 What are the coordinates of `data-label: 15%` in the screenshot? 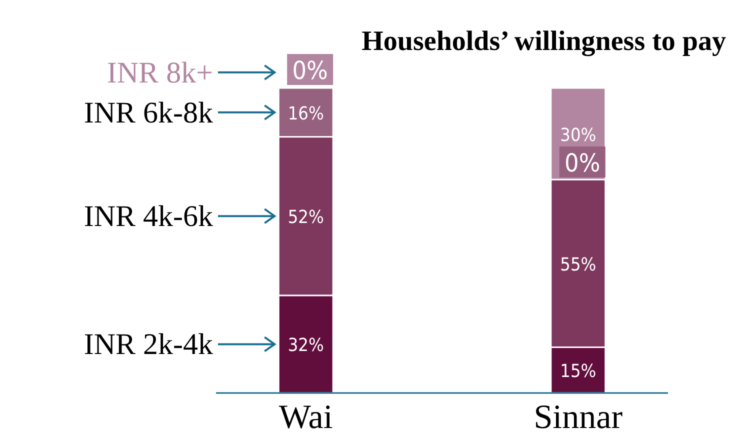 It's located at (578, 371).